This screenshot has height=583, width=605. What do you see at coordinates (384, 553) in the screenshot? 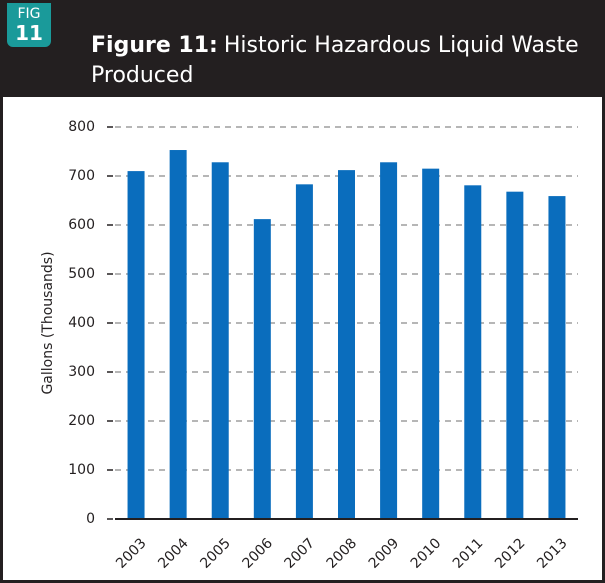
I see `x-tick-label: 2009` at bounding box center [384, 553].